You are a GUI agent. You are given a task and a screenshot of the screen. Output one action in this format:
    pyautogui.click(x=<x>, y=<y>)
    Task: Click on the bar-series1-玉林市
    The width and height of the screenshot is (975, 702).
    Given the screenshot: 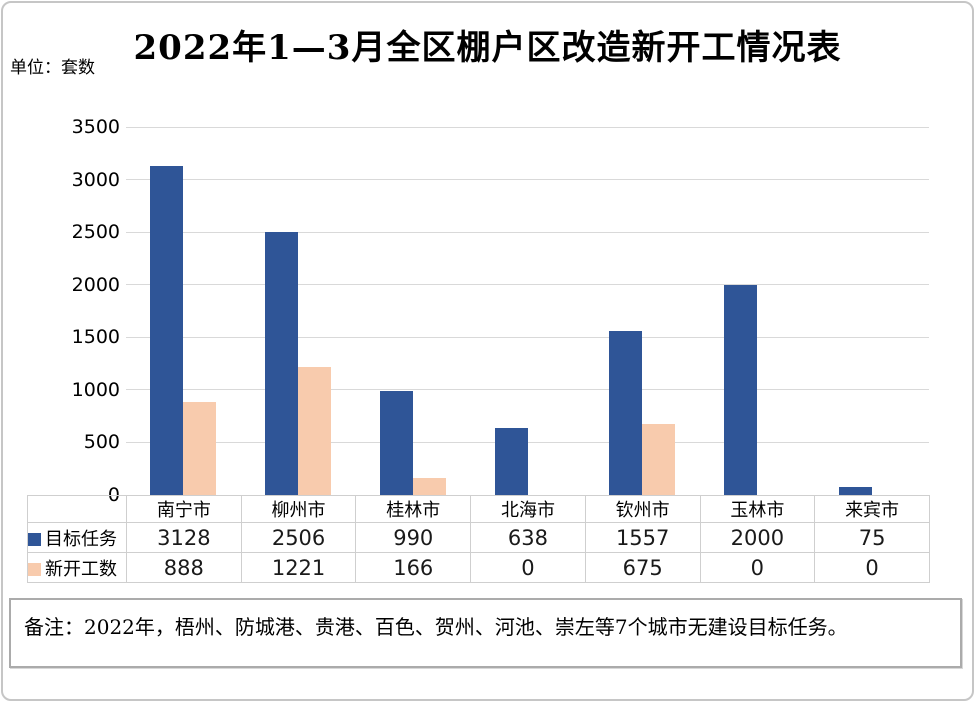 What is the action you would take?
    pyautogui.click(x=740, y=390)
    